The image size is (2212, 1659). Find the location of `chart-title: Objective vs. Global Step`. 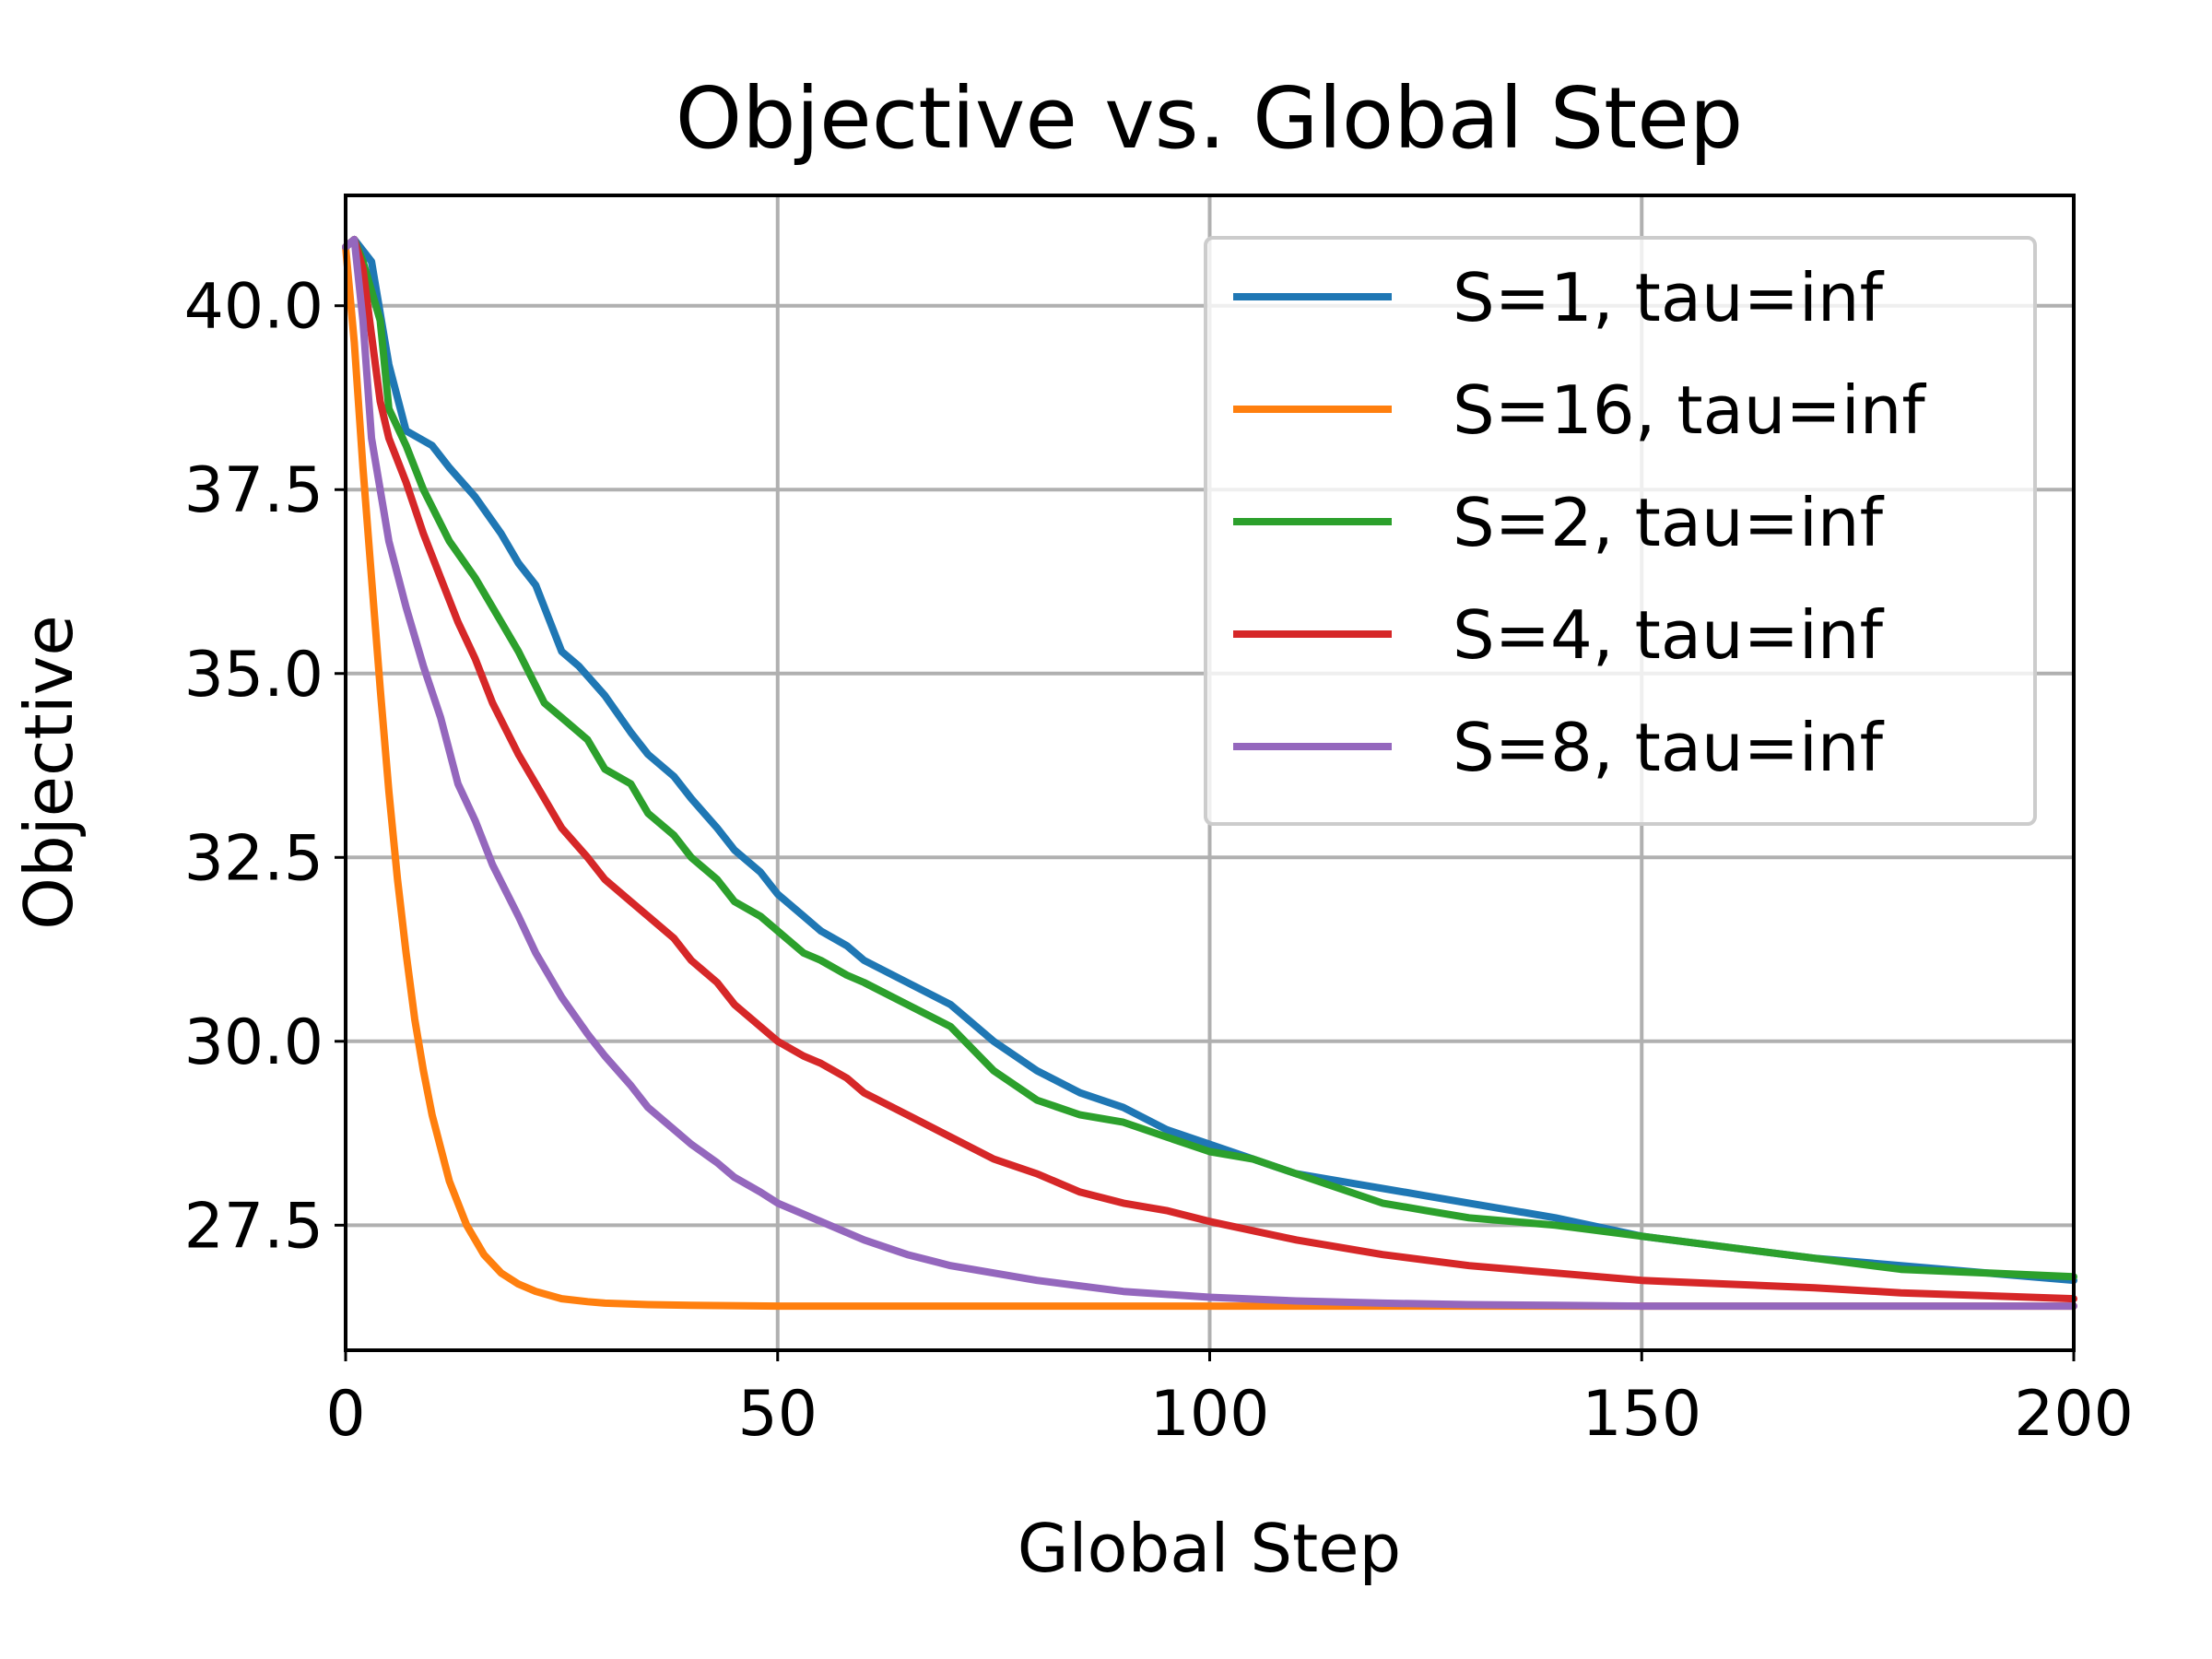

chart-title: Objective vs. Global Step is located at coordinates (1210, 118).